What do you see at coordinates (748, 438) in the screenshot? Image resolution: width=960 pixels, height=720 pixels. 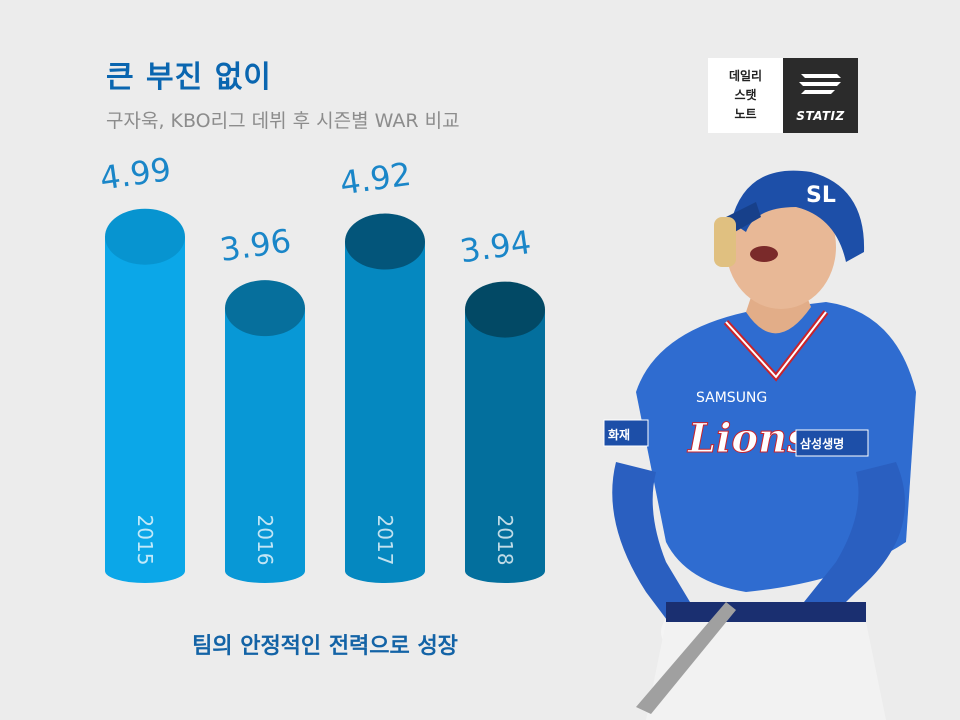 I see `jersey-logo: Lions` at bounding box center [748, 438].